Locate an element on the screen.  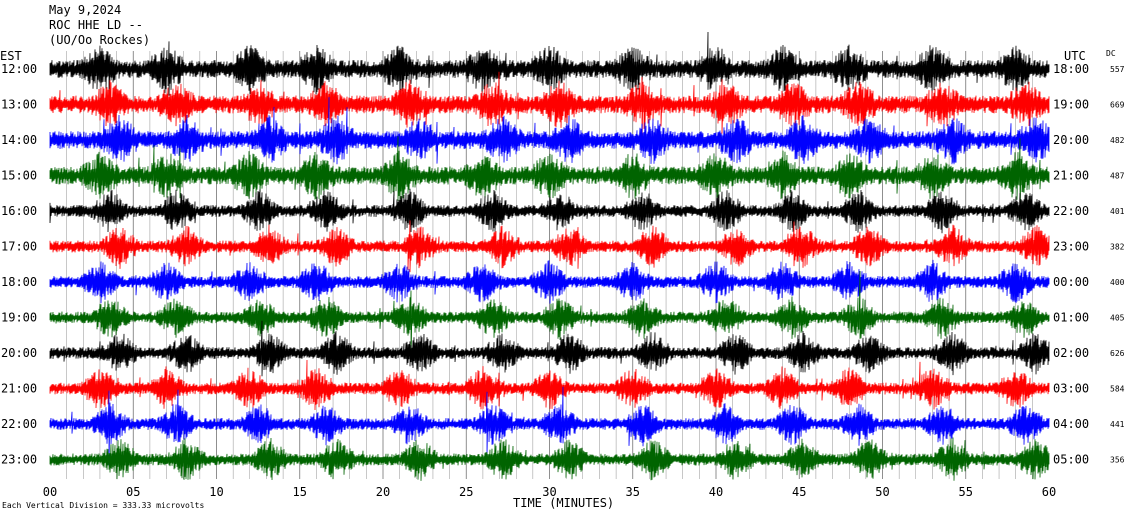
plot-date: May 9,2024 is located at coordinates (85, 10).